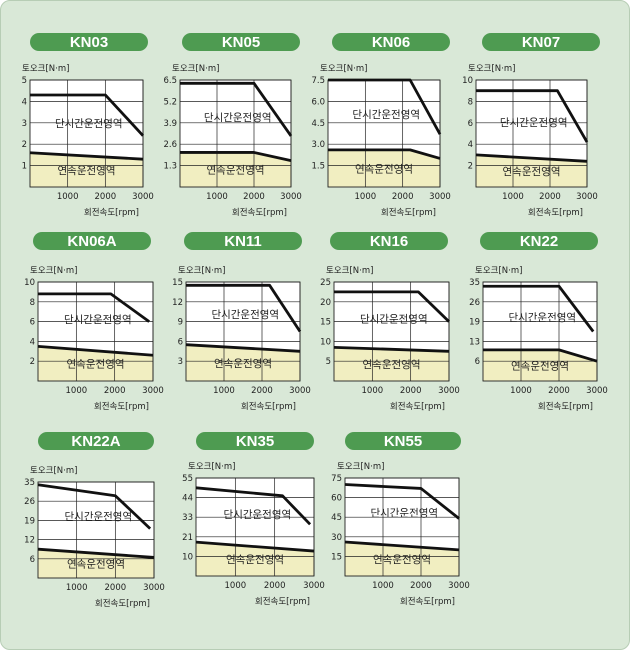 The image size is (630, 650). What do you see at coordinates (170, 167) in the screenshot?
I see `y-tick-label: 1.3` at bounding box center [170, 167].